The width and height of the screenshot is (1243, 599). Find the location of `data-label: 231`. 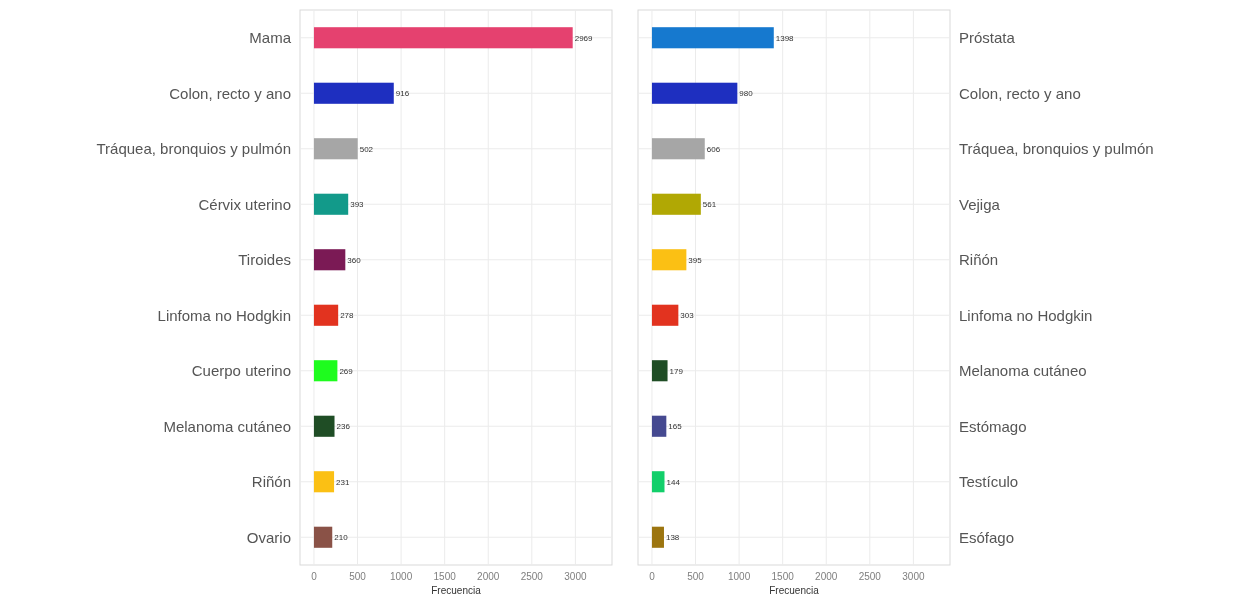

data-label: 231 is located at coordinates (343, 482).